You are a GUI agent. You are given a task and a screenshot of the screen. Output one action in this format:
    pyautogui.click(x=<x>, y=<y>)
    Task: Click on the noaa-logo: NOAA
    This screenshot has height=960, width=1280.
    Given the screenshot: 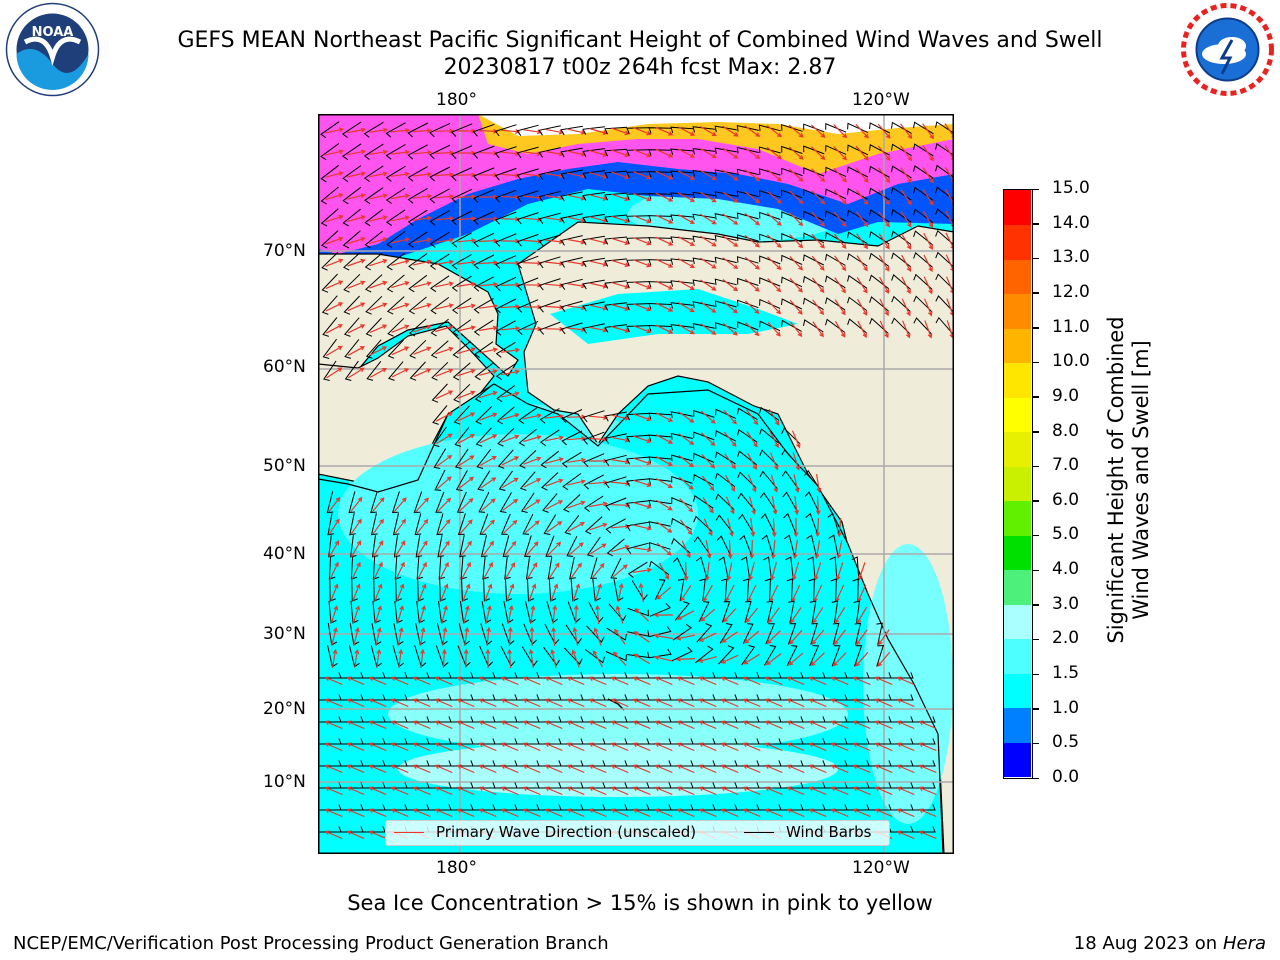 What is the action you would take?
    pyautogui.click(x=52, y=49)
    